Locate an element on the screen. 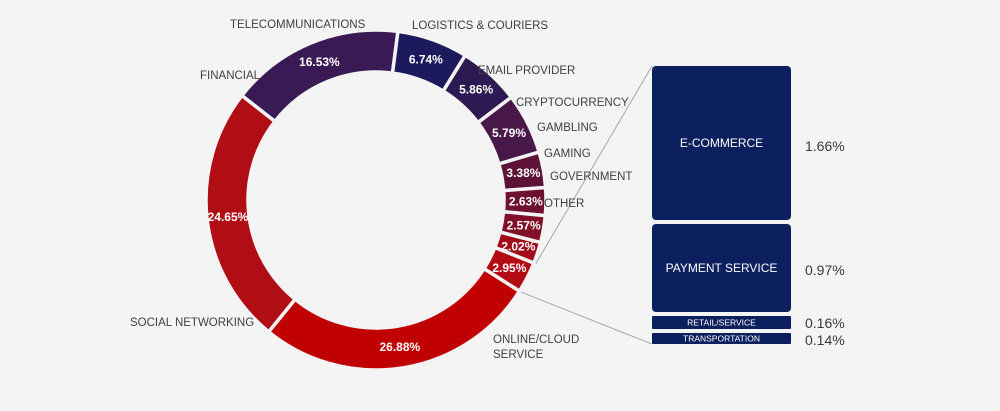  slice-value-label: 2.02% is located at coordinates (518, 247).